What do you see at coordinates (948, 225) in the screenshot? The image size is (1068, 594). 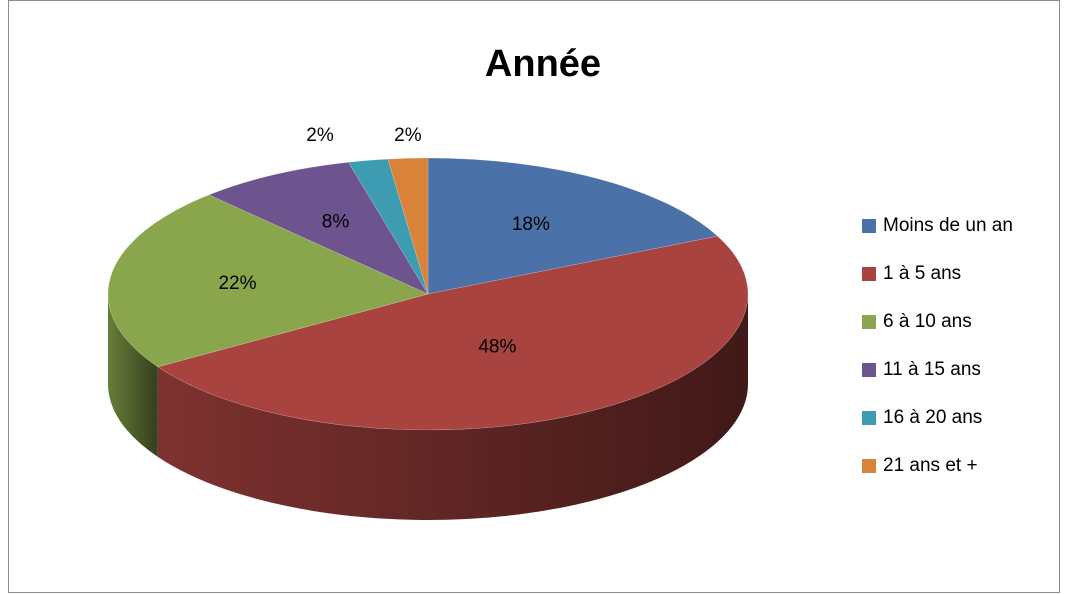 I see `legend-label: Moins de un an` at bounding box center [948, 225].